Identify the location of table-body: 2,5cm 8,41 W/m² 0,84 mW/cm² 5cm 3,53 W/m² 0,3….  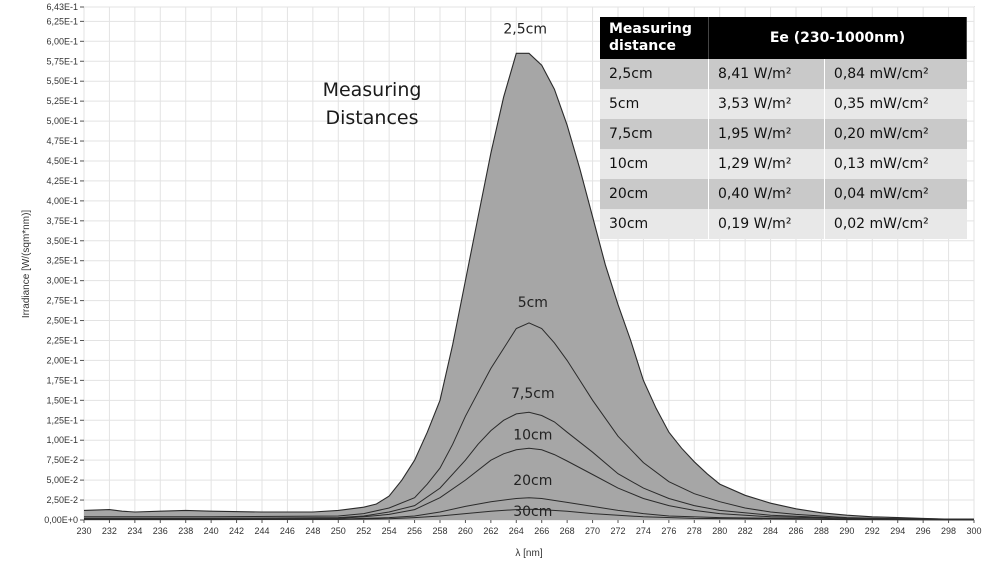
(783, 149).